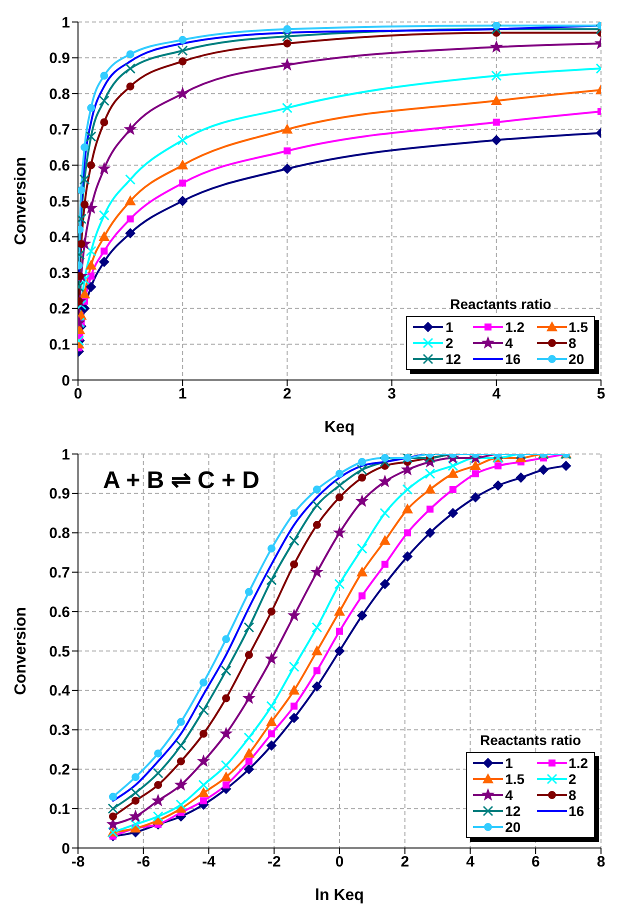 This screenshot has height=911, width=627. What do you see at coordinates (392, 394) in the screenshot?
I see `x-tick-label: 3` at bounding box center [392, 394].